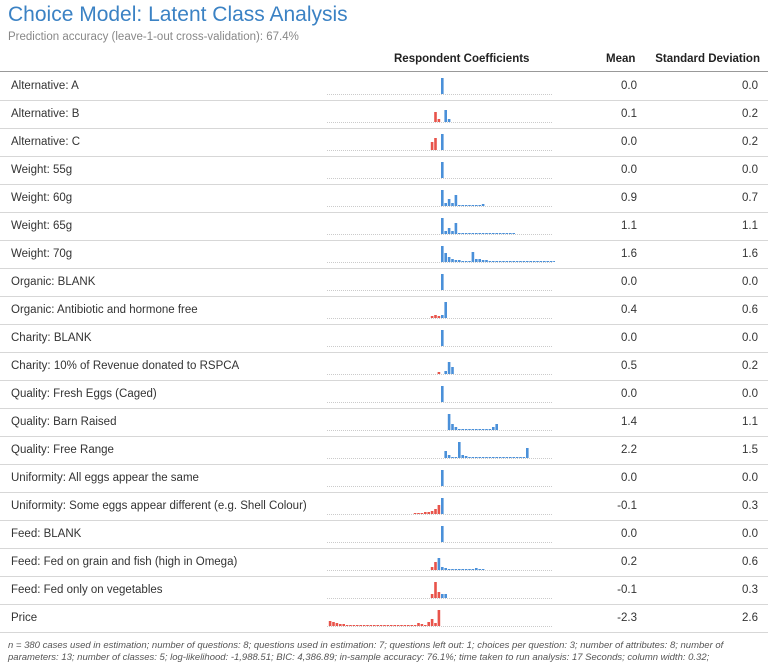  Describe the element at coordinates (384, 198) in the screenshot. I see `table-row: Weight: 60g 0.9 0.7` at that location.